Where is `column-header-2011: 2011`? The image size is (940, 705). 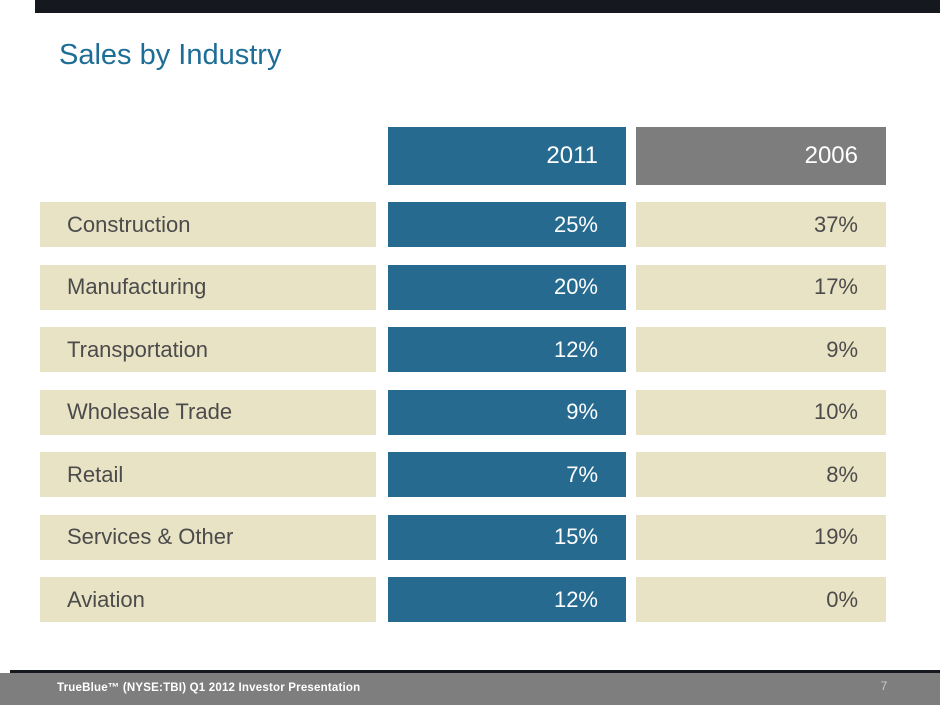 column-header-2011: 2011 is located at coordinates (507, 156).